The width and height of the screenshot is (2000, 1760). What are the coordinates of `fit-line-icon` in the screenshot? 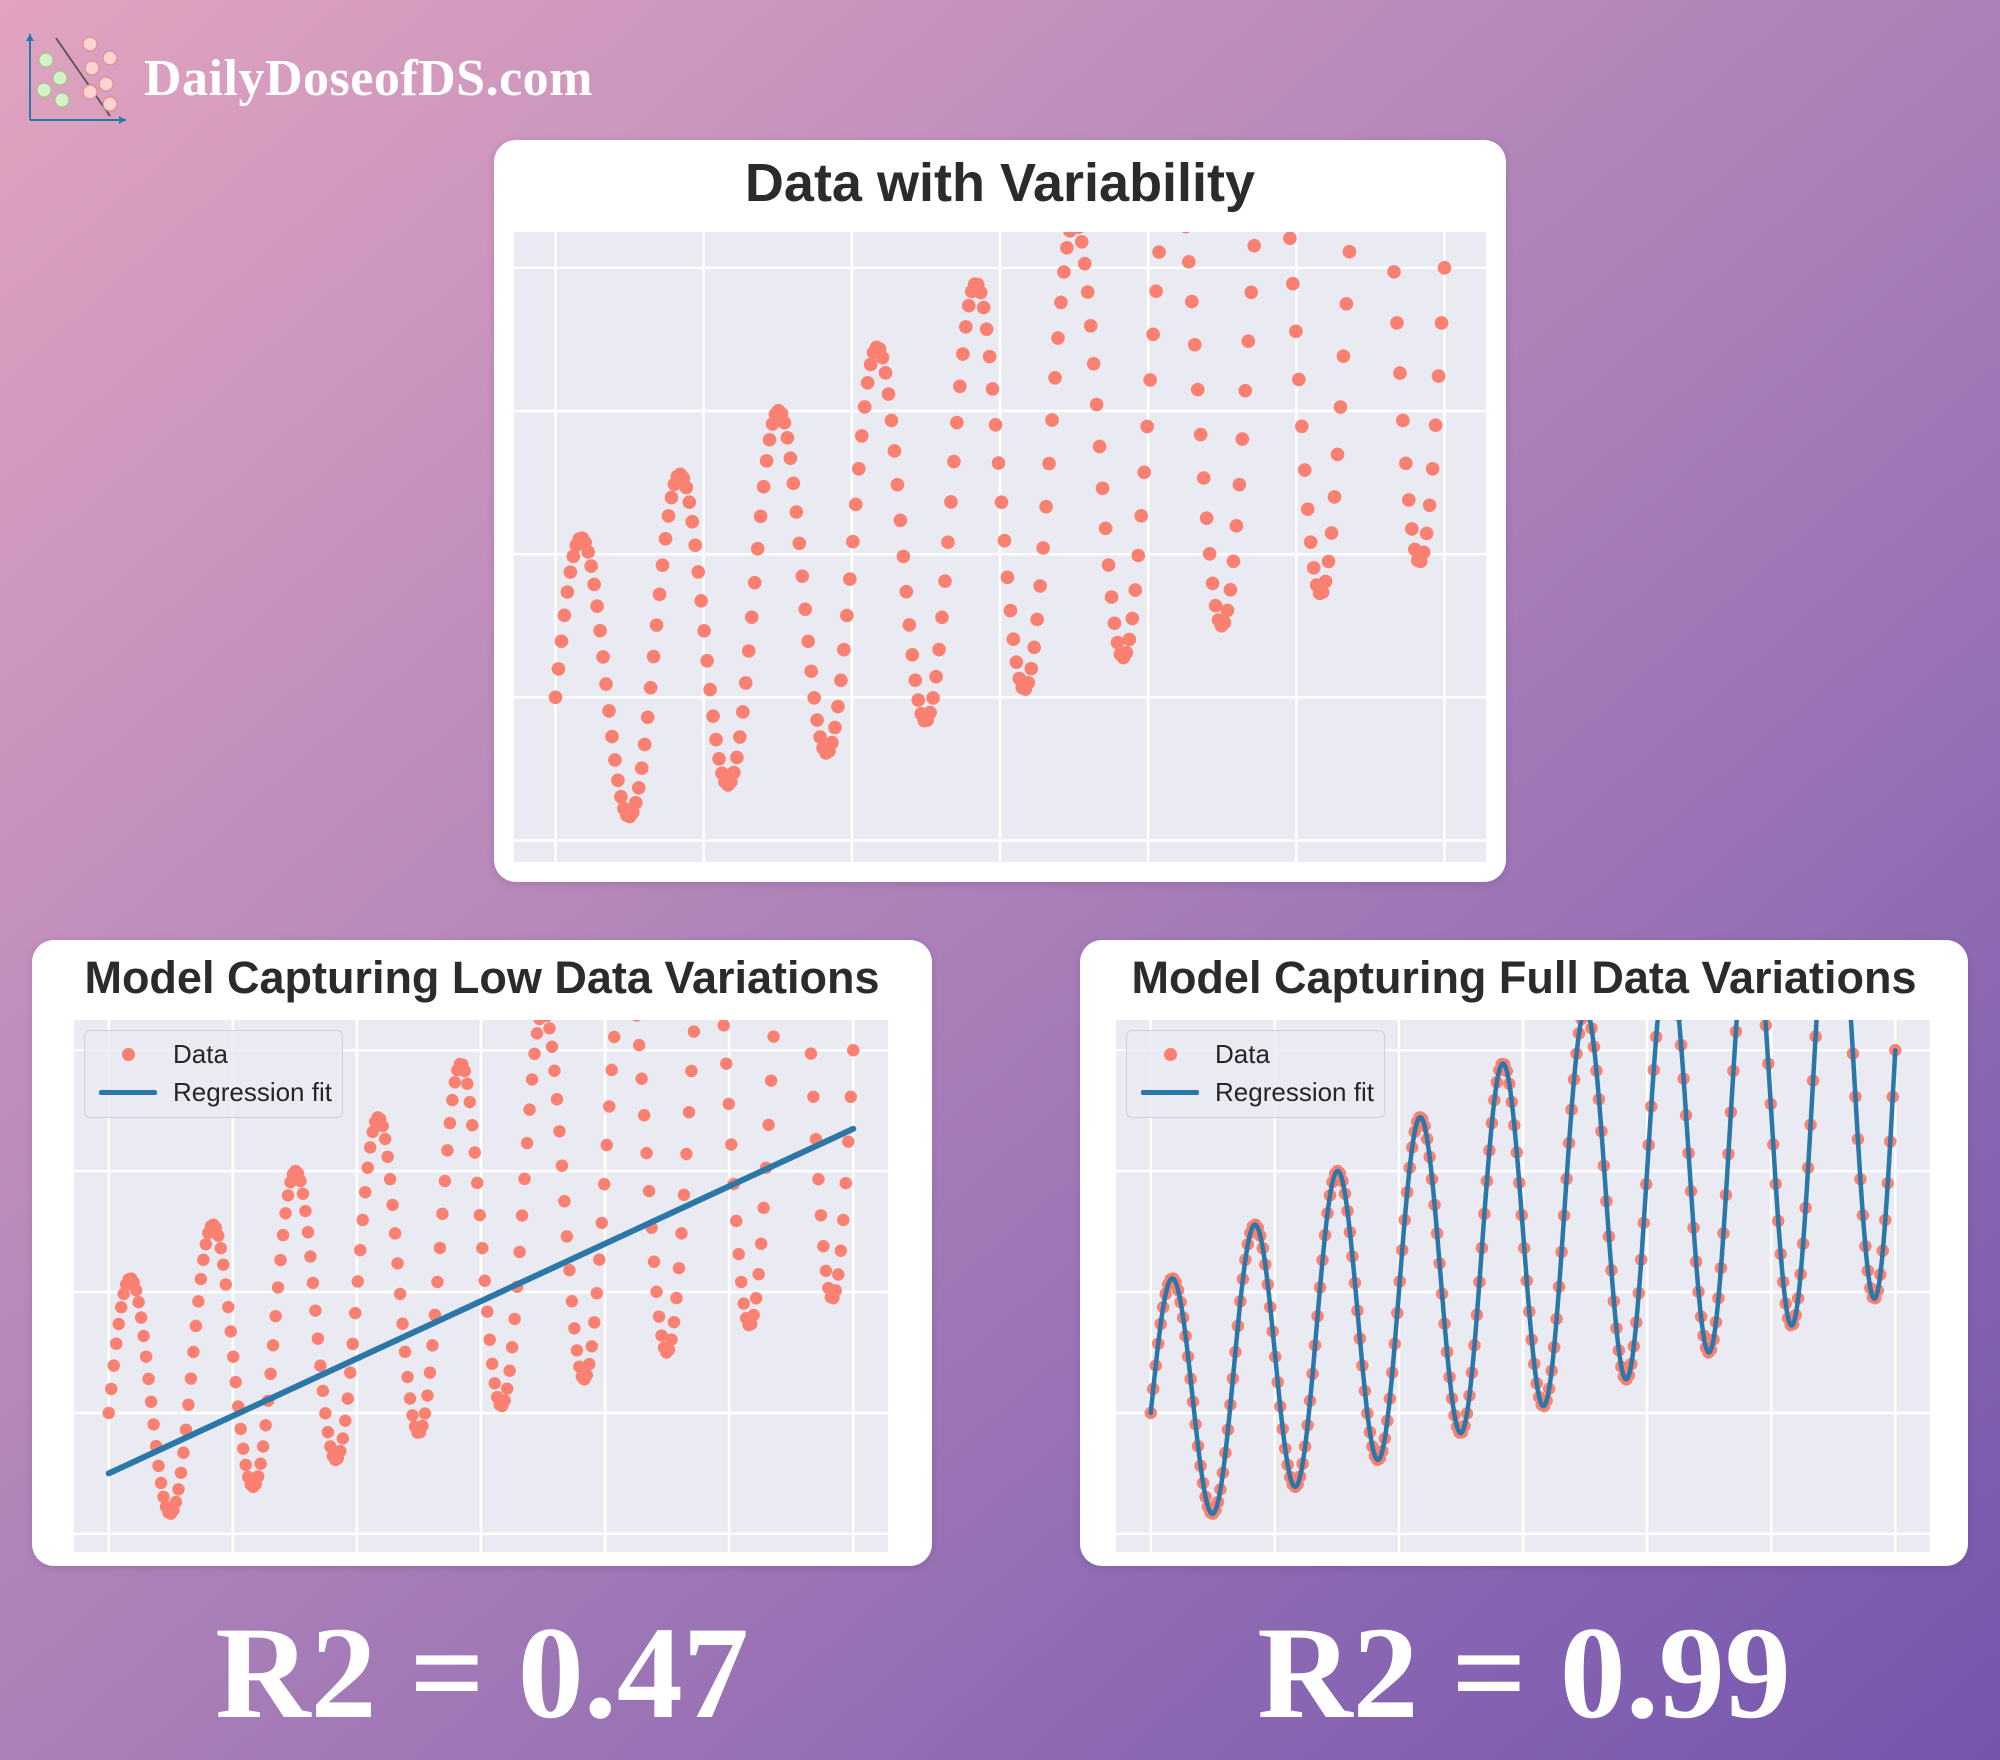 It's located at (128, 1092).